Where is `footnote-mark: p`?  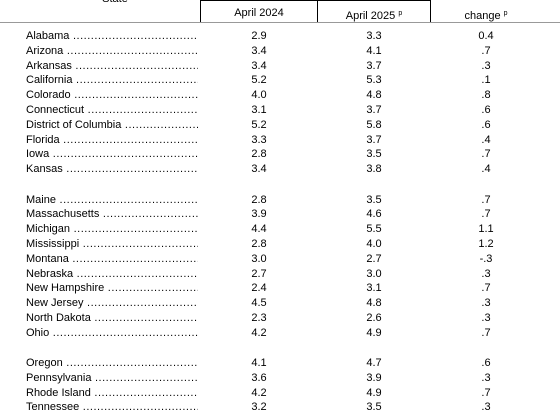 footnote-mark: p is located at coordinates (400, 13).